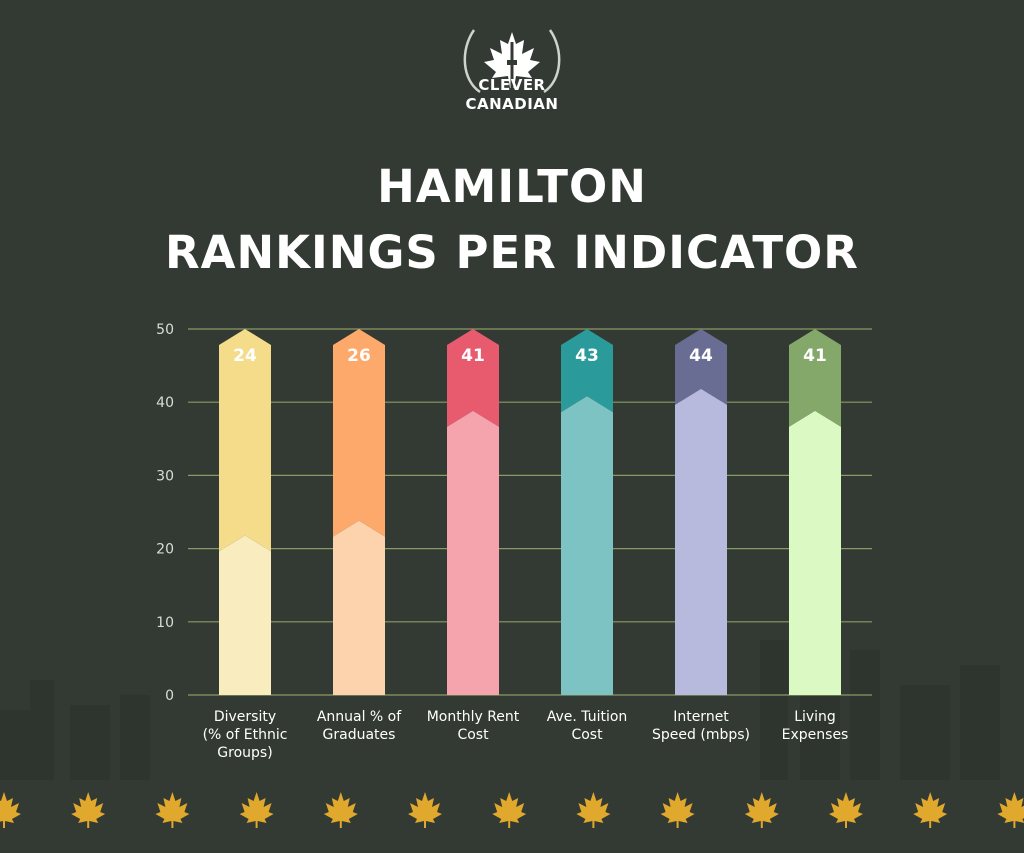 This screenshot has height=853, width=1024. I want to click on y-tick-label: 40, so click(165, 403).